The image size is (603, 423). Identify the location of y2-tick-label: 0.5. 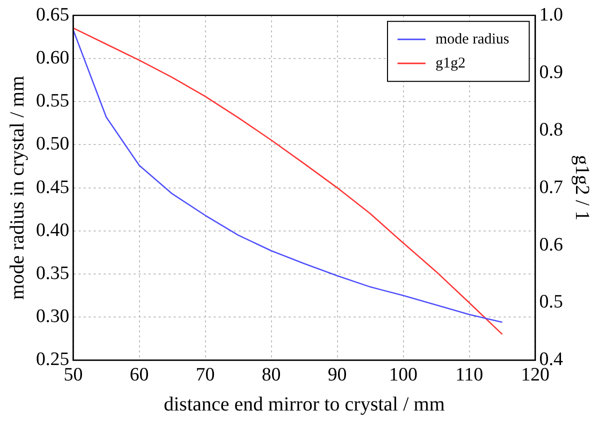
(551, 302).